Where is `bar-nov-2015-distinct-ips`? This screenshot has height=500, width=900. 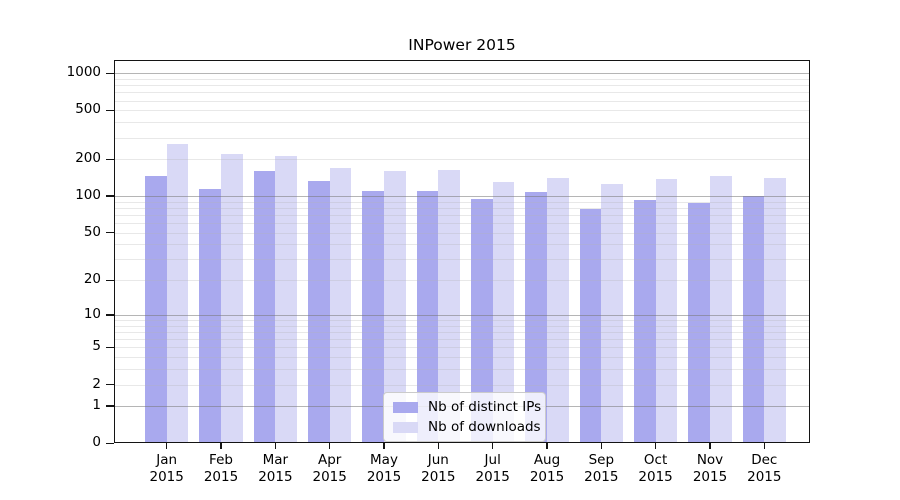 bar-nov-2015-distinct-ips is located at coordinates (699, 323).